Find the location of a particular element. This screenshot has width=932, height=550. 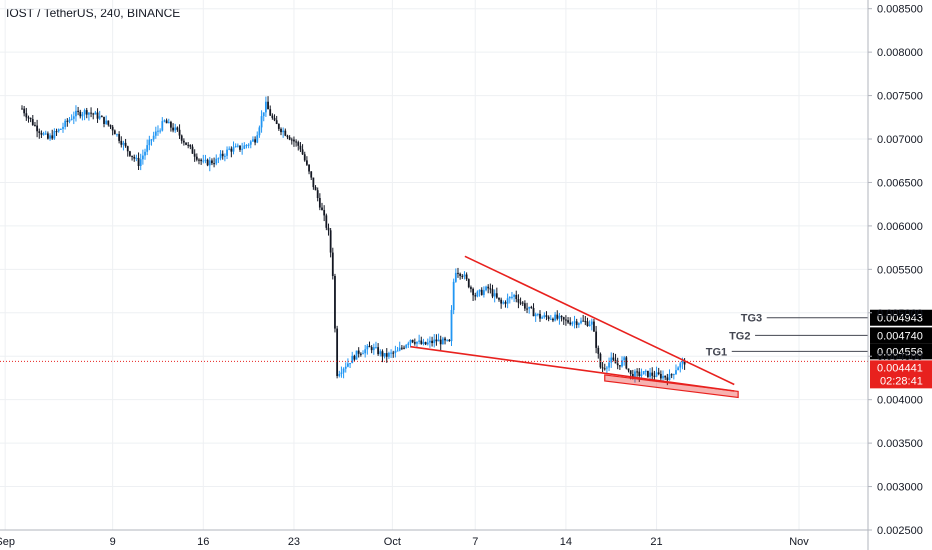

y-tick-label: 0.004500 is located at coordinates (900, 357).